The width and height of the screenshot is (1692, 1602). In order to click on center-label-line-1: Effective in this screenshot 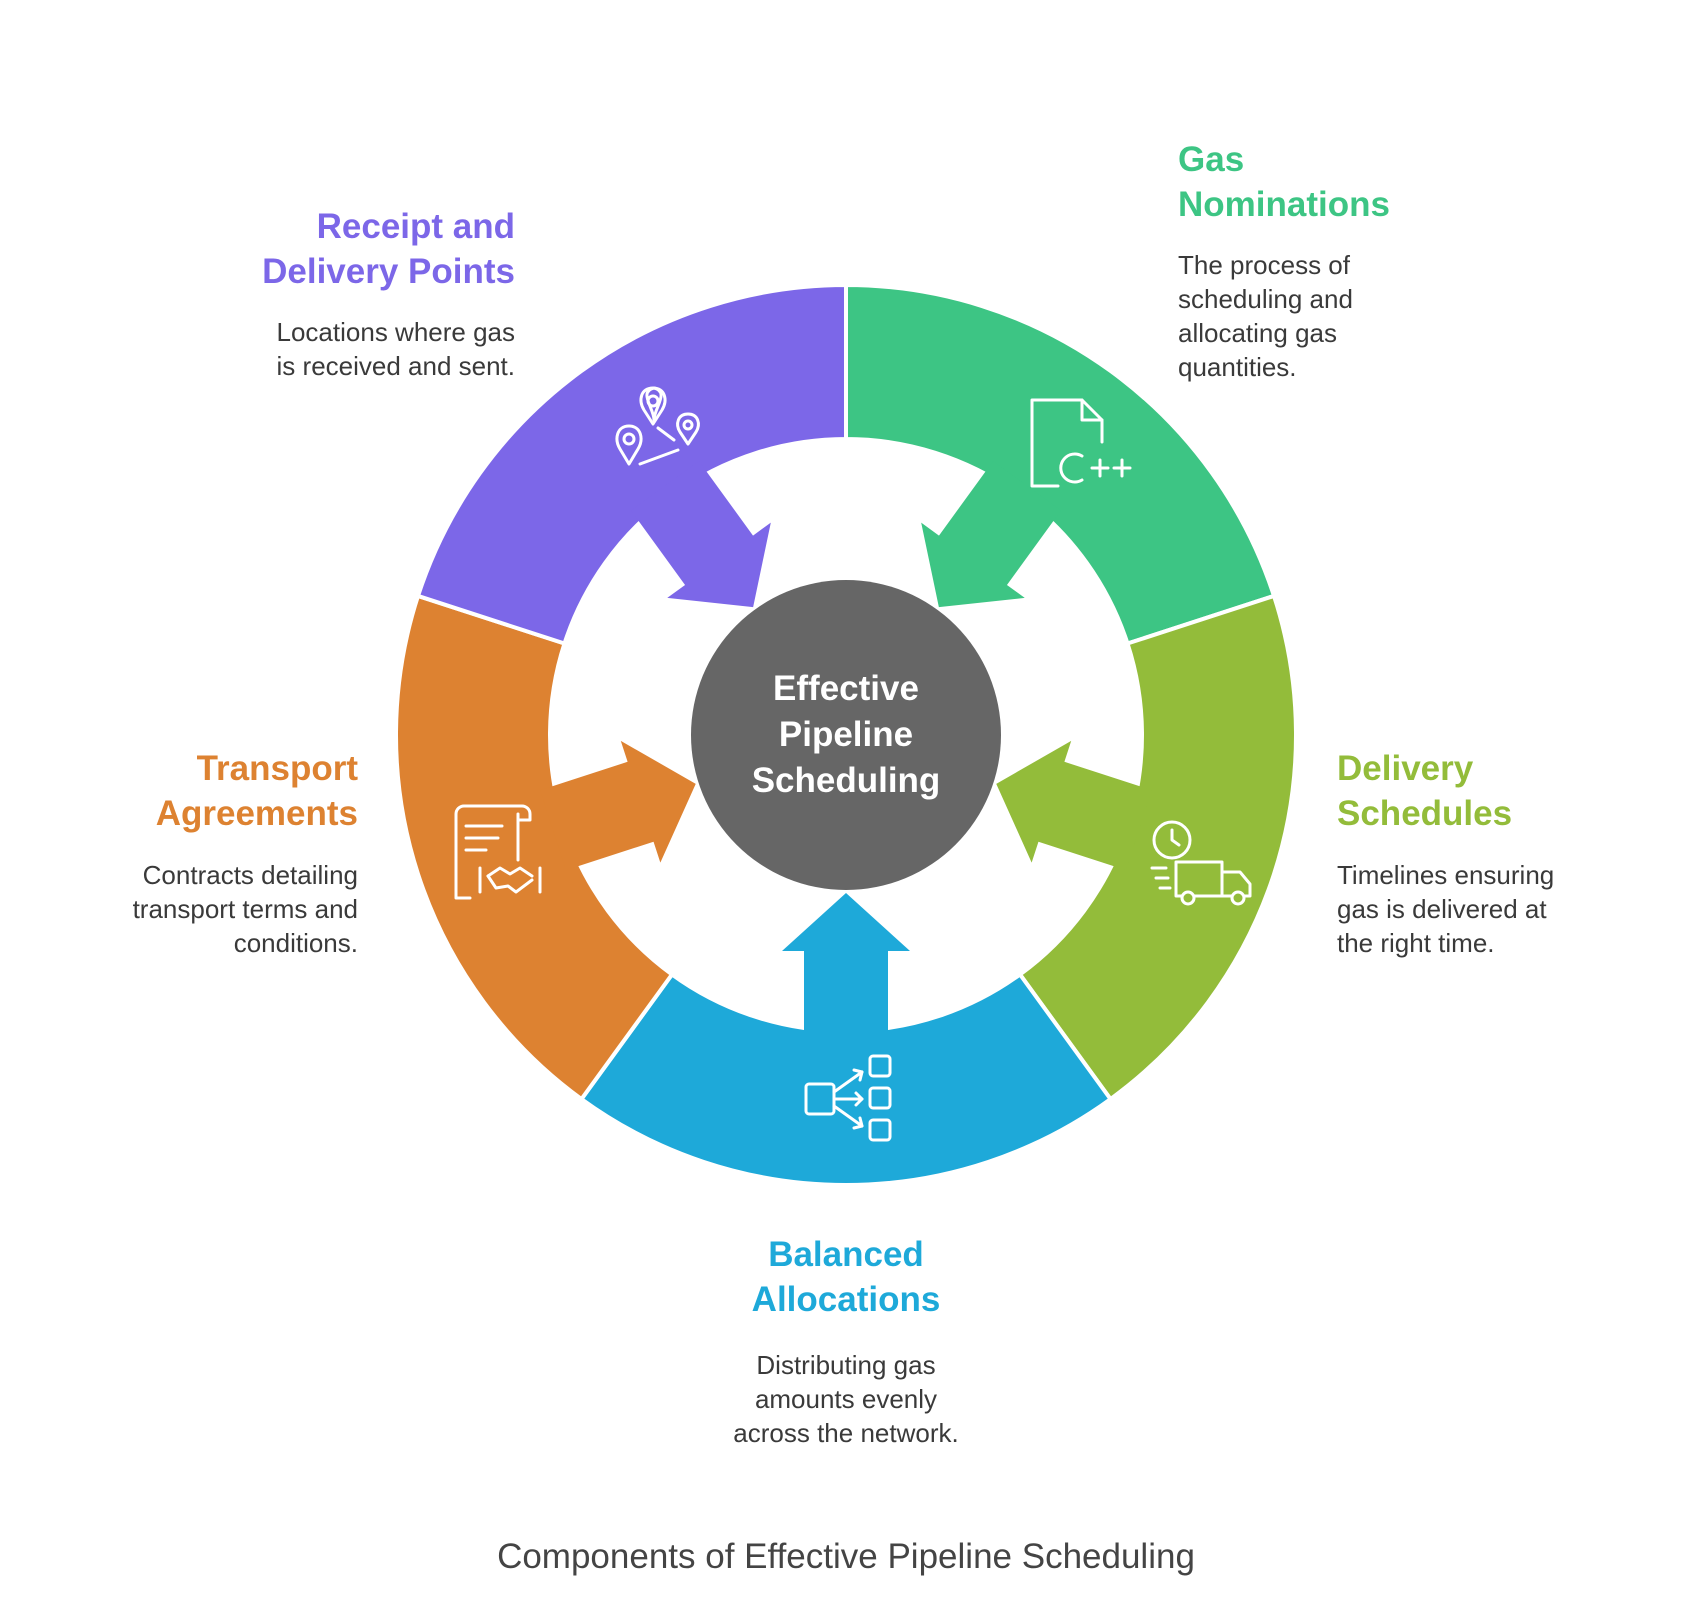, I will do `click(846, 688)`.